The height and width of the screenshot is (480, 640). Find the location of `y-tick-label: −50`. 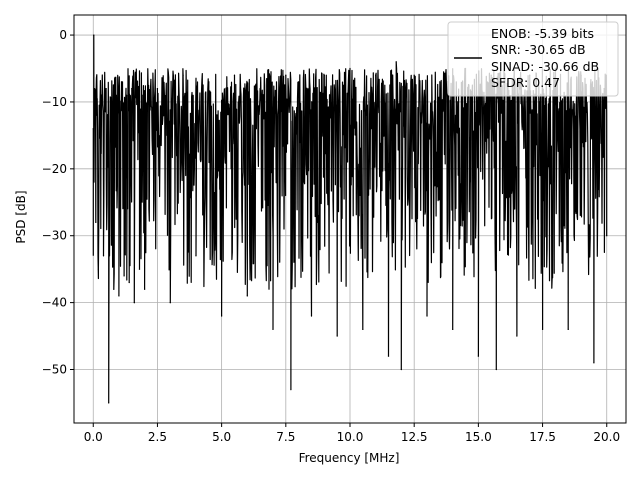

y-tick-label: −50 is located at coordinates (54, 369).